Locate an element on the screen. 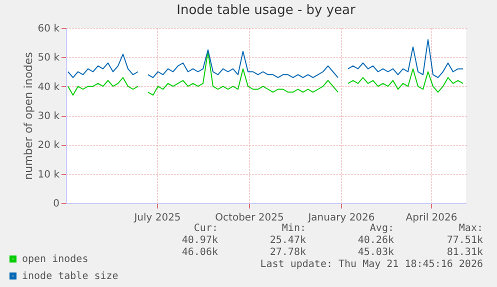  text: Cur: is located at coordinates (206, 228).